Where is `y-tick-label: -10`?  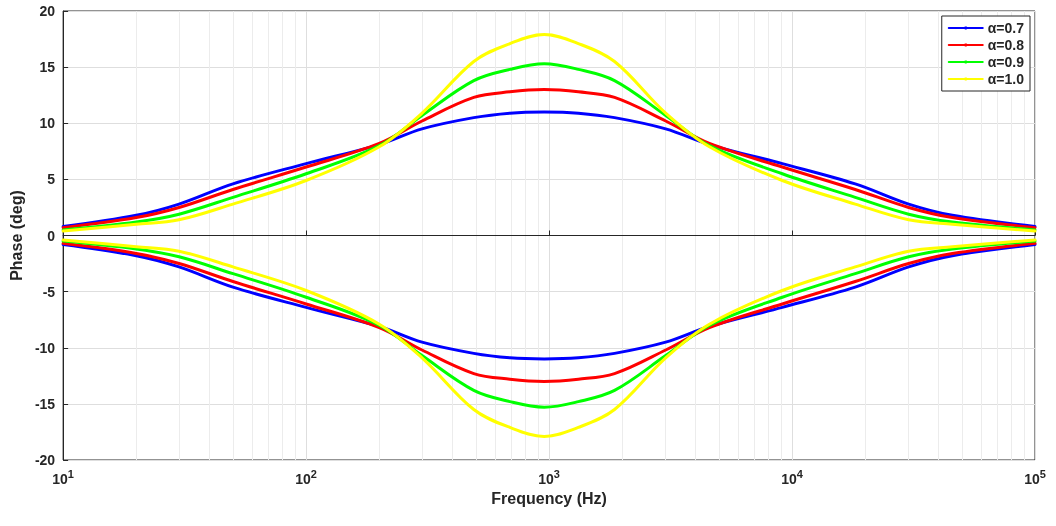
y-tick-label: -10 is located at coordinates (45, 347).